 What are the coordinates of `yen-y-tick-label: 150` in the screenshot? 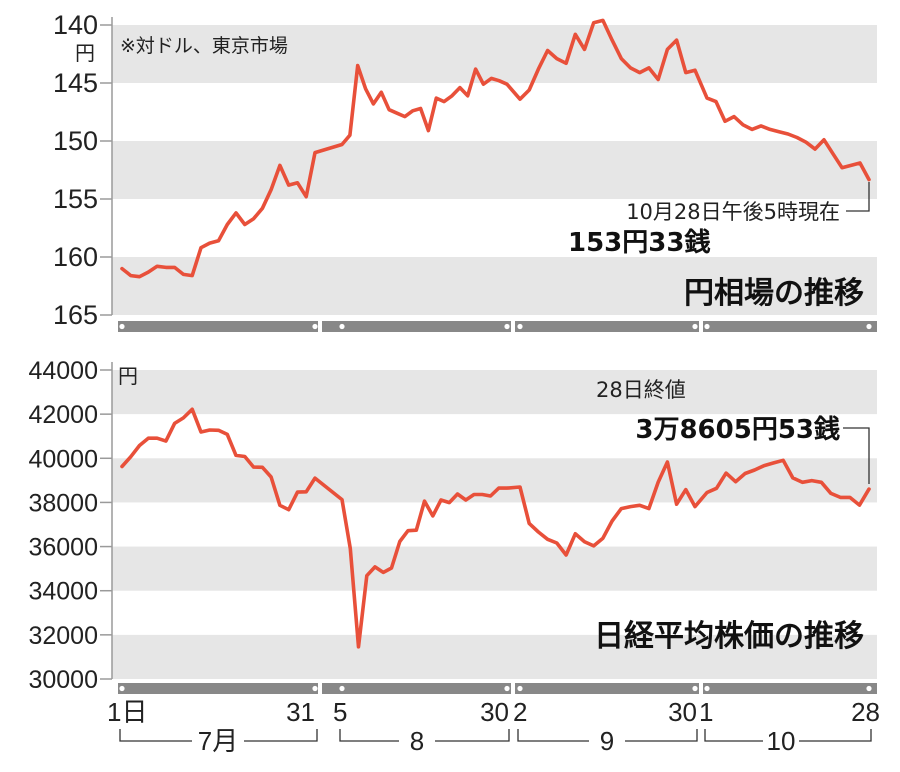 It's located at (75, 141).